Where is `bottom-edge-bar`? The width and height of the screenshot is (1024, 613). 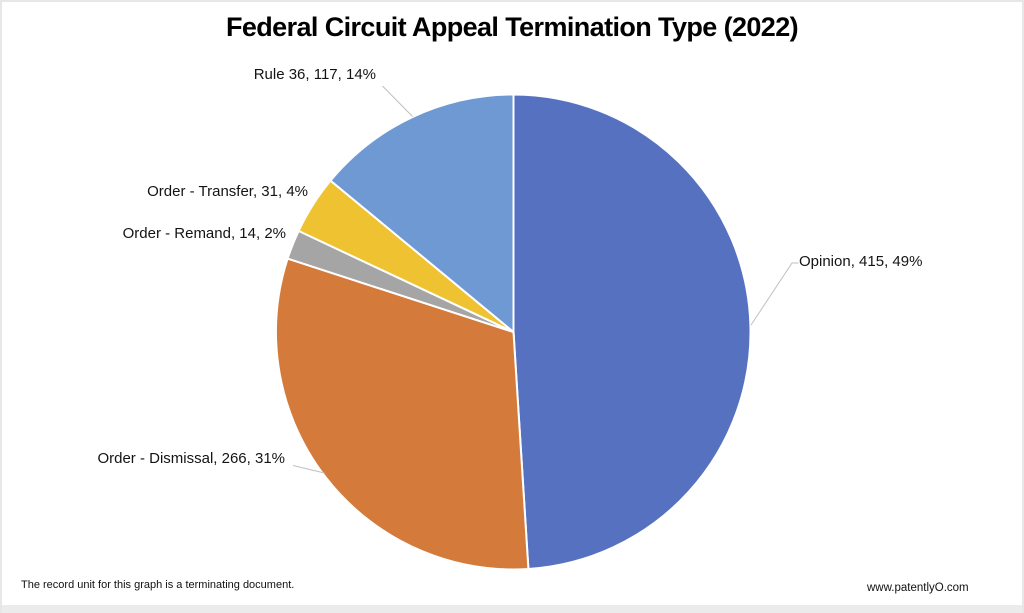
bottom-edge-bar is located at coordinates (512, 609).